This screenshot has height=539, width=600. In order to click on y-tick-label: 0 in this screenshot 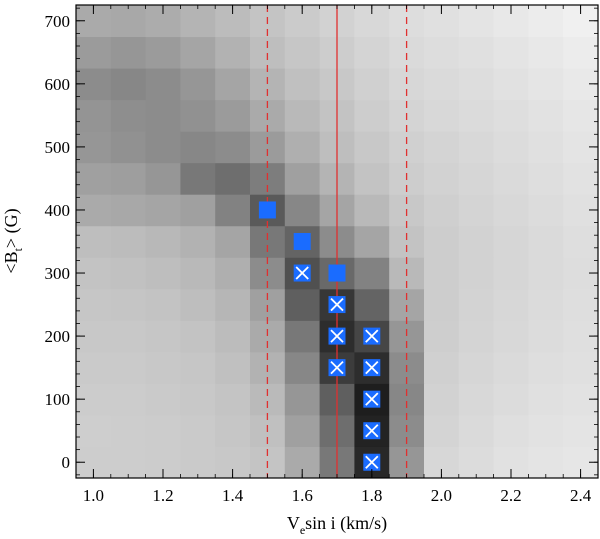, I will do `click(66, 462)`.